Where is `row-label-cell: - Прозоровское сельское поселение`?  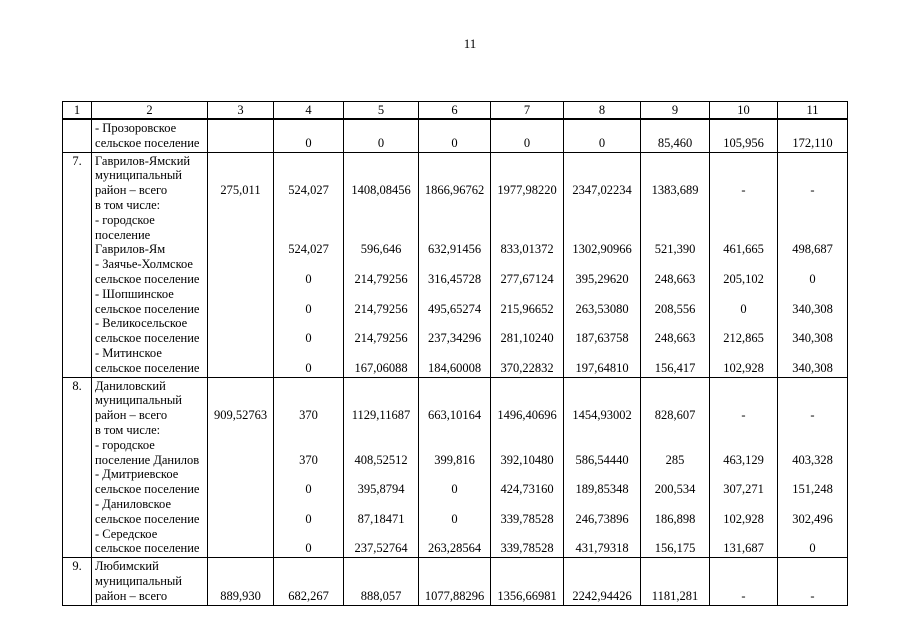 row-label-cell: - Прозоровское сельское поселение is located at coordinates (149, 135).